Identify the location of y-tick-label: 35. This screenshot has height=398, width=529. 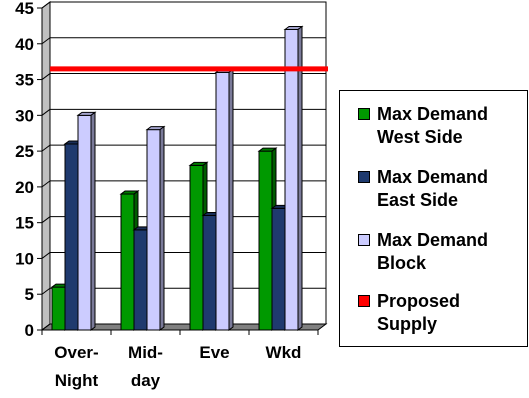
(24, 80).